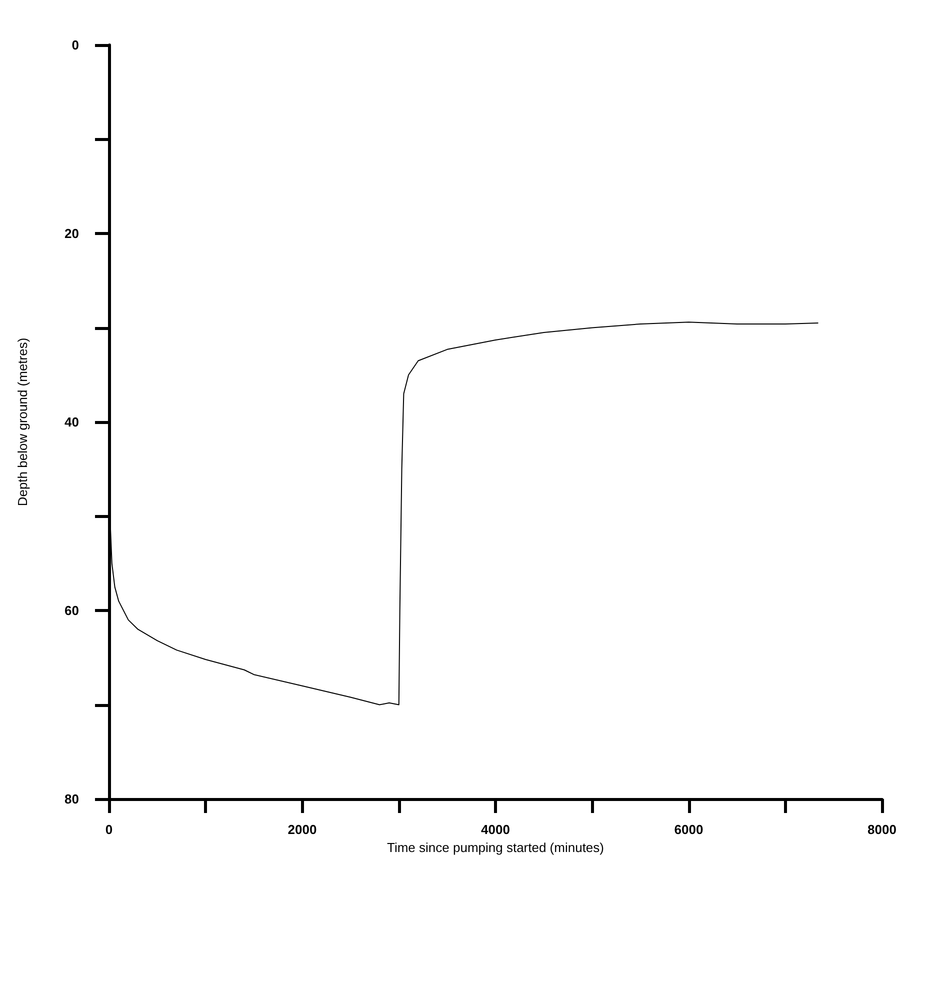 This screenshot has height=982, width=951. Describe the element at coordinates (71, 799) in the screenshot. I see `y-tick-label: 80` at that location.